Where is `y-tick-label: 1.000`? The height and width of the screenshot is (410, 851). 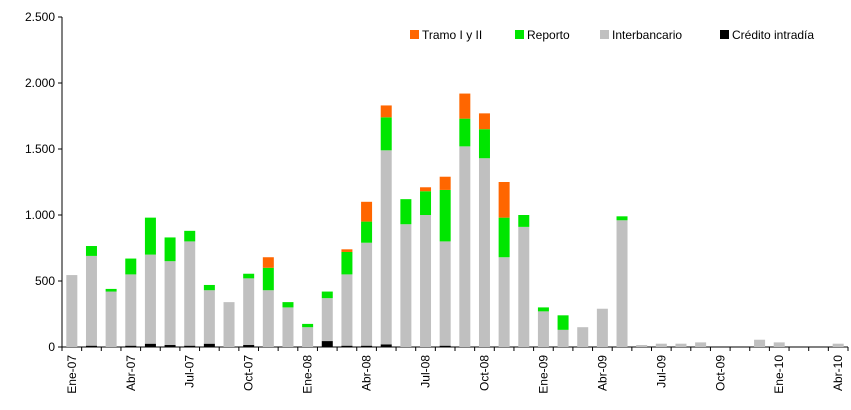
y-tick-label: 1.000 is located at coordinates (40, 215).